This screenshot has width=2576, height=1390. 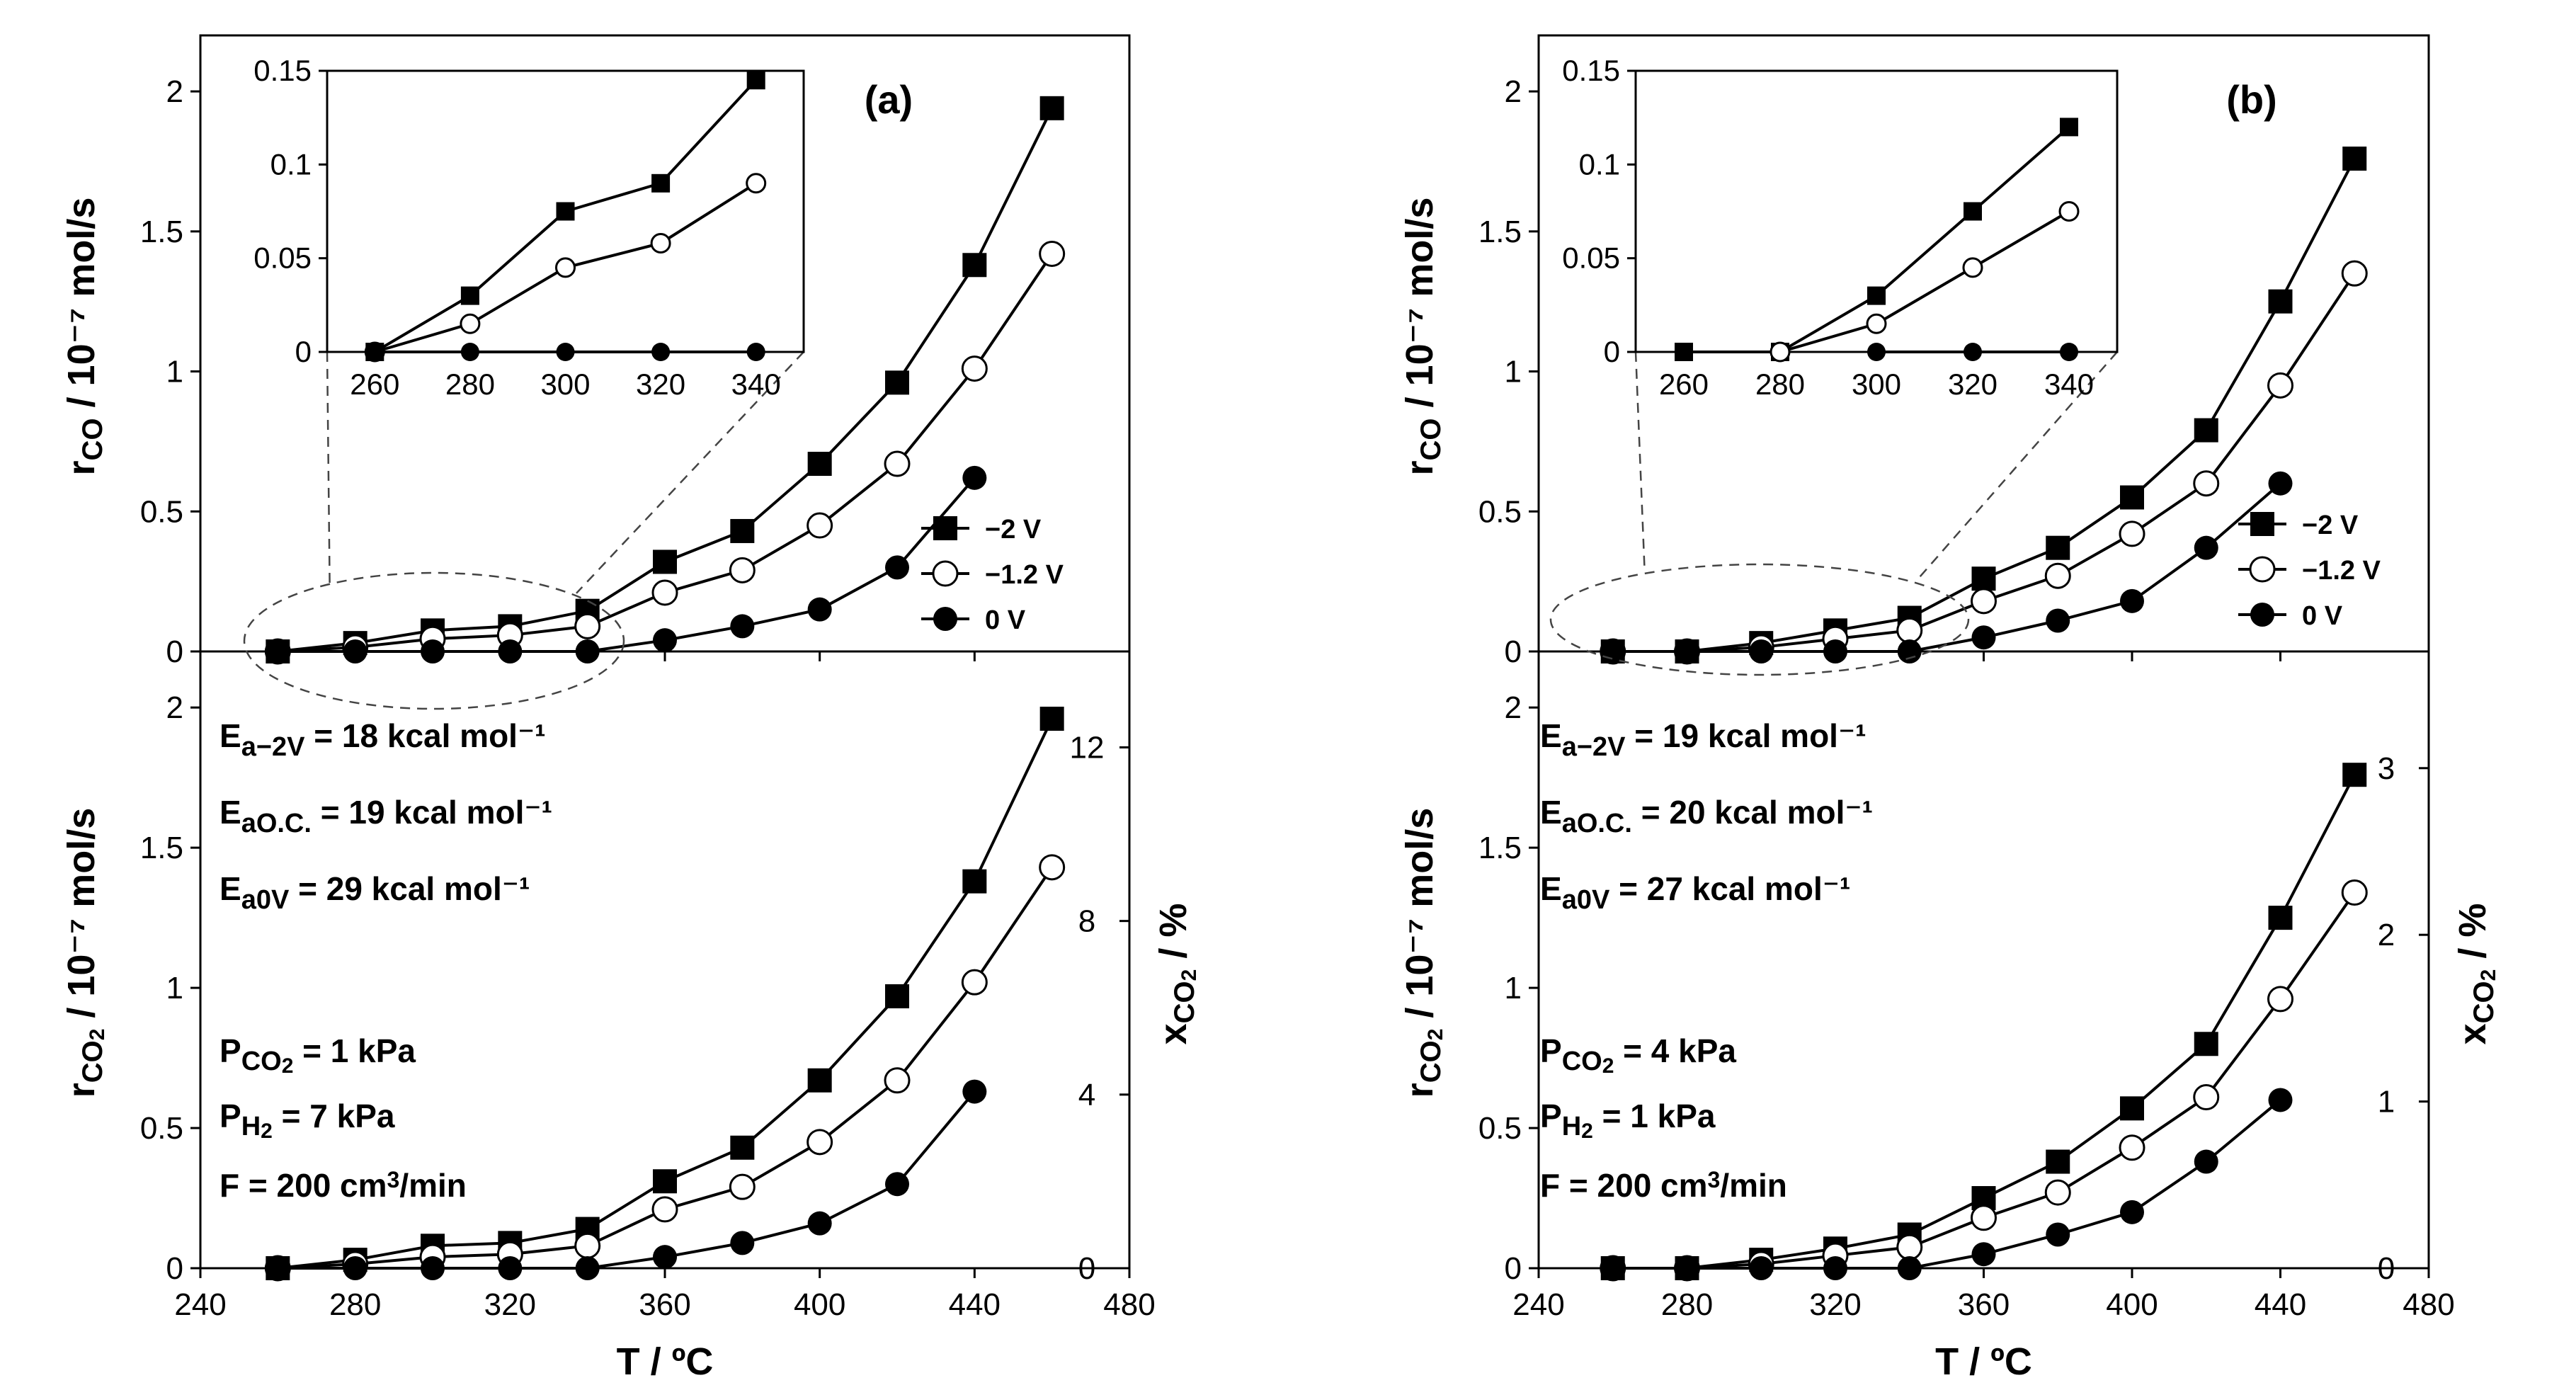 What do you see at coordinates (174, 1268) in the screenshot?
I see `bottom-ytick-label: 0` at bounding box center [174, 1268].